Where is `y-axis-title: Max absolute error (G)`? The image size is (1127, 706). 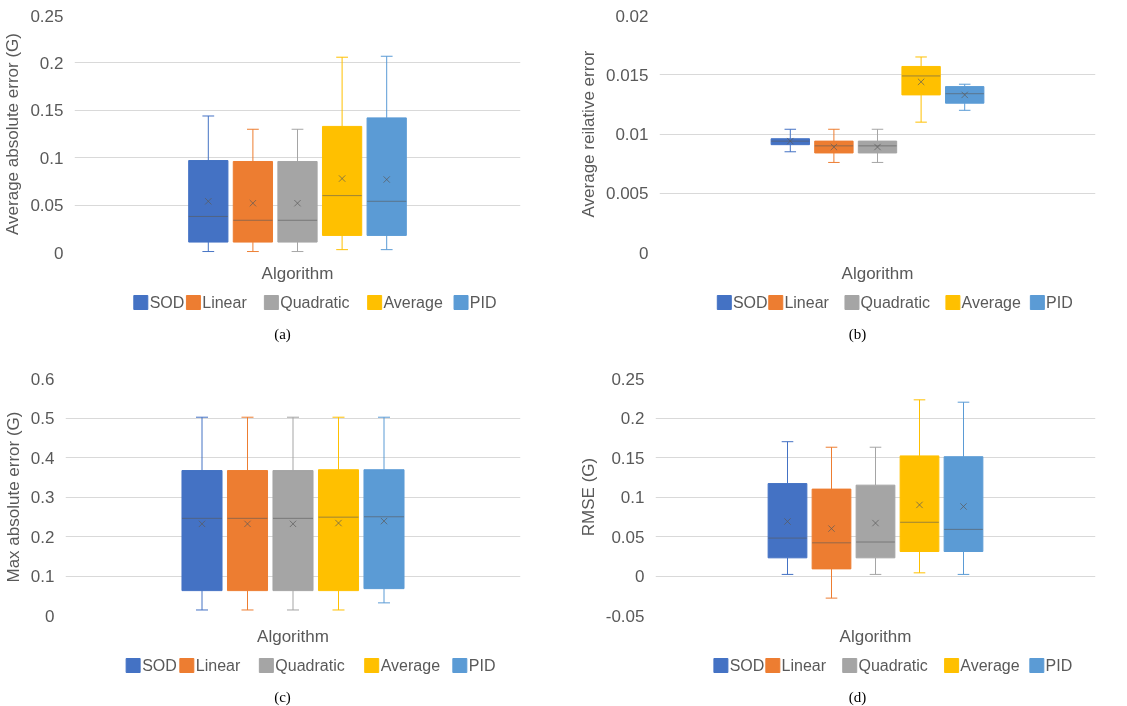
y-axis-title: Max absolute error (G) is located at coordinates (13, 497).